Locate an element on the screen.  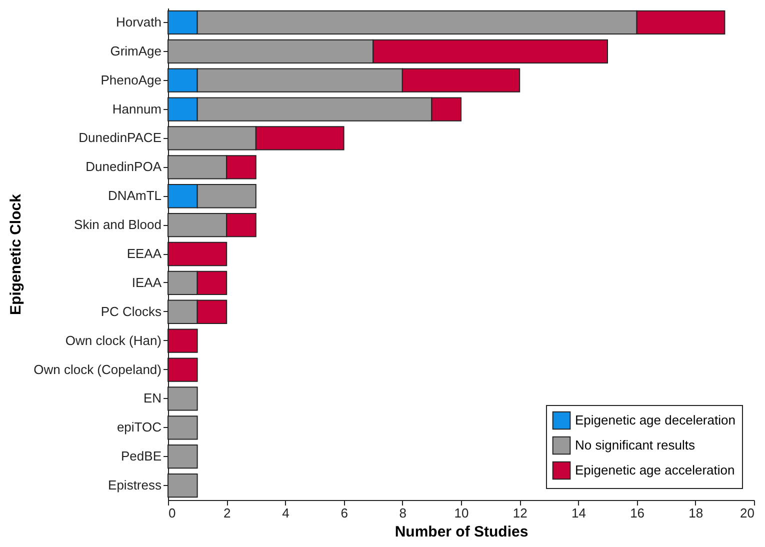
y-tick-label: DunedinPACE is located at coordinates (120, 138).